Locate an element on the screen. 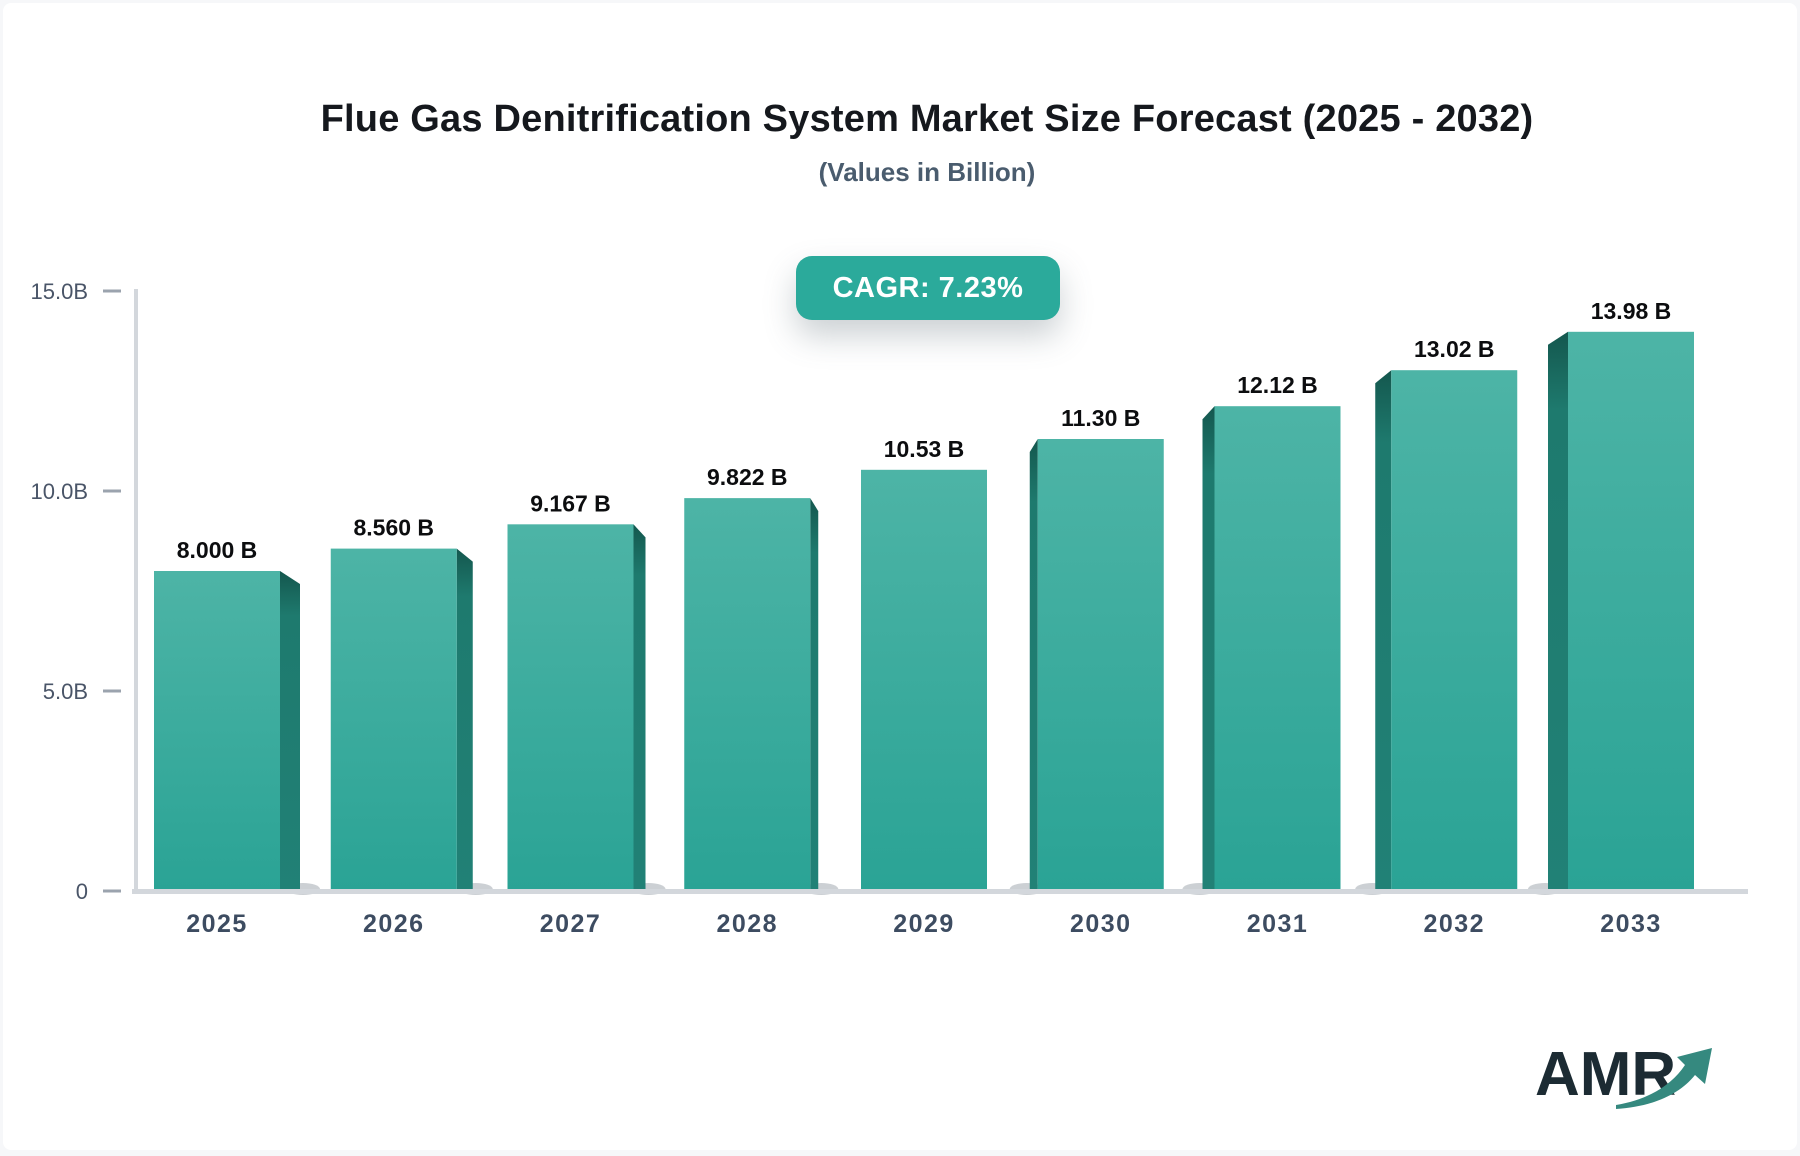 The width and height of the screenshot is (1800, 1156). bar-2029 is located at coordinates (924, 680).